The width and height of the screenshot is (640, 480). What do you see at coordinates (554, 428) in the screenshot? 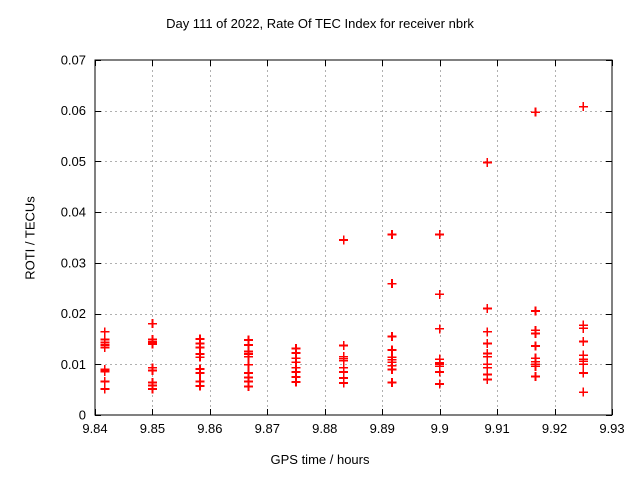
I see `x-tick-label: 9.92` at bounding box center [554, 428].